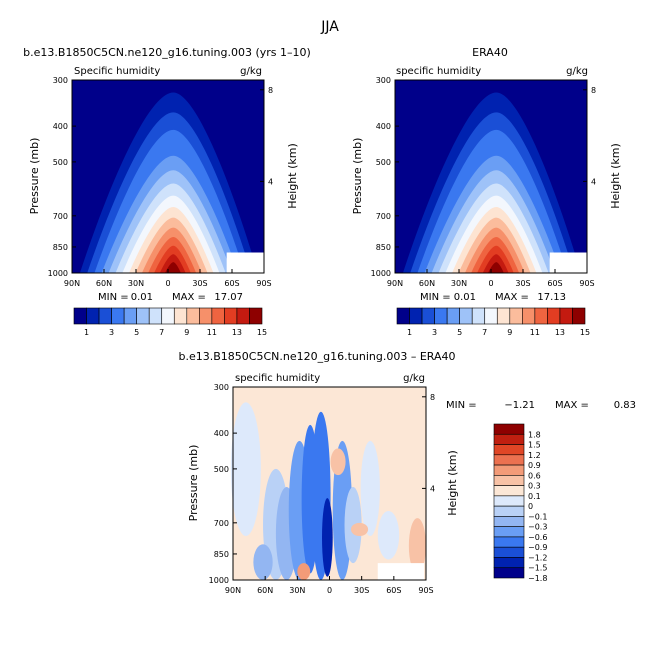 The height and width of the screenshot is (661, 661). I want to click on panel-difference-ylabel-right: Height (km), so click(452, 483).